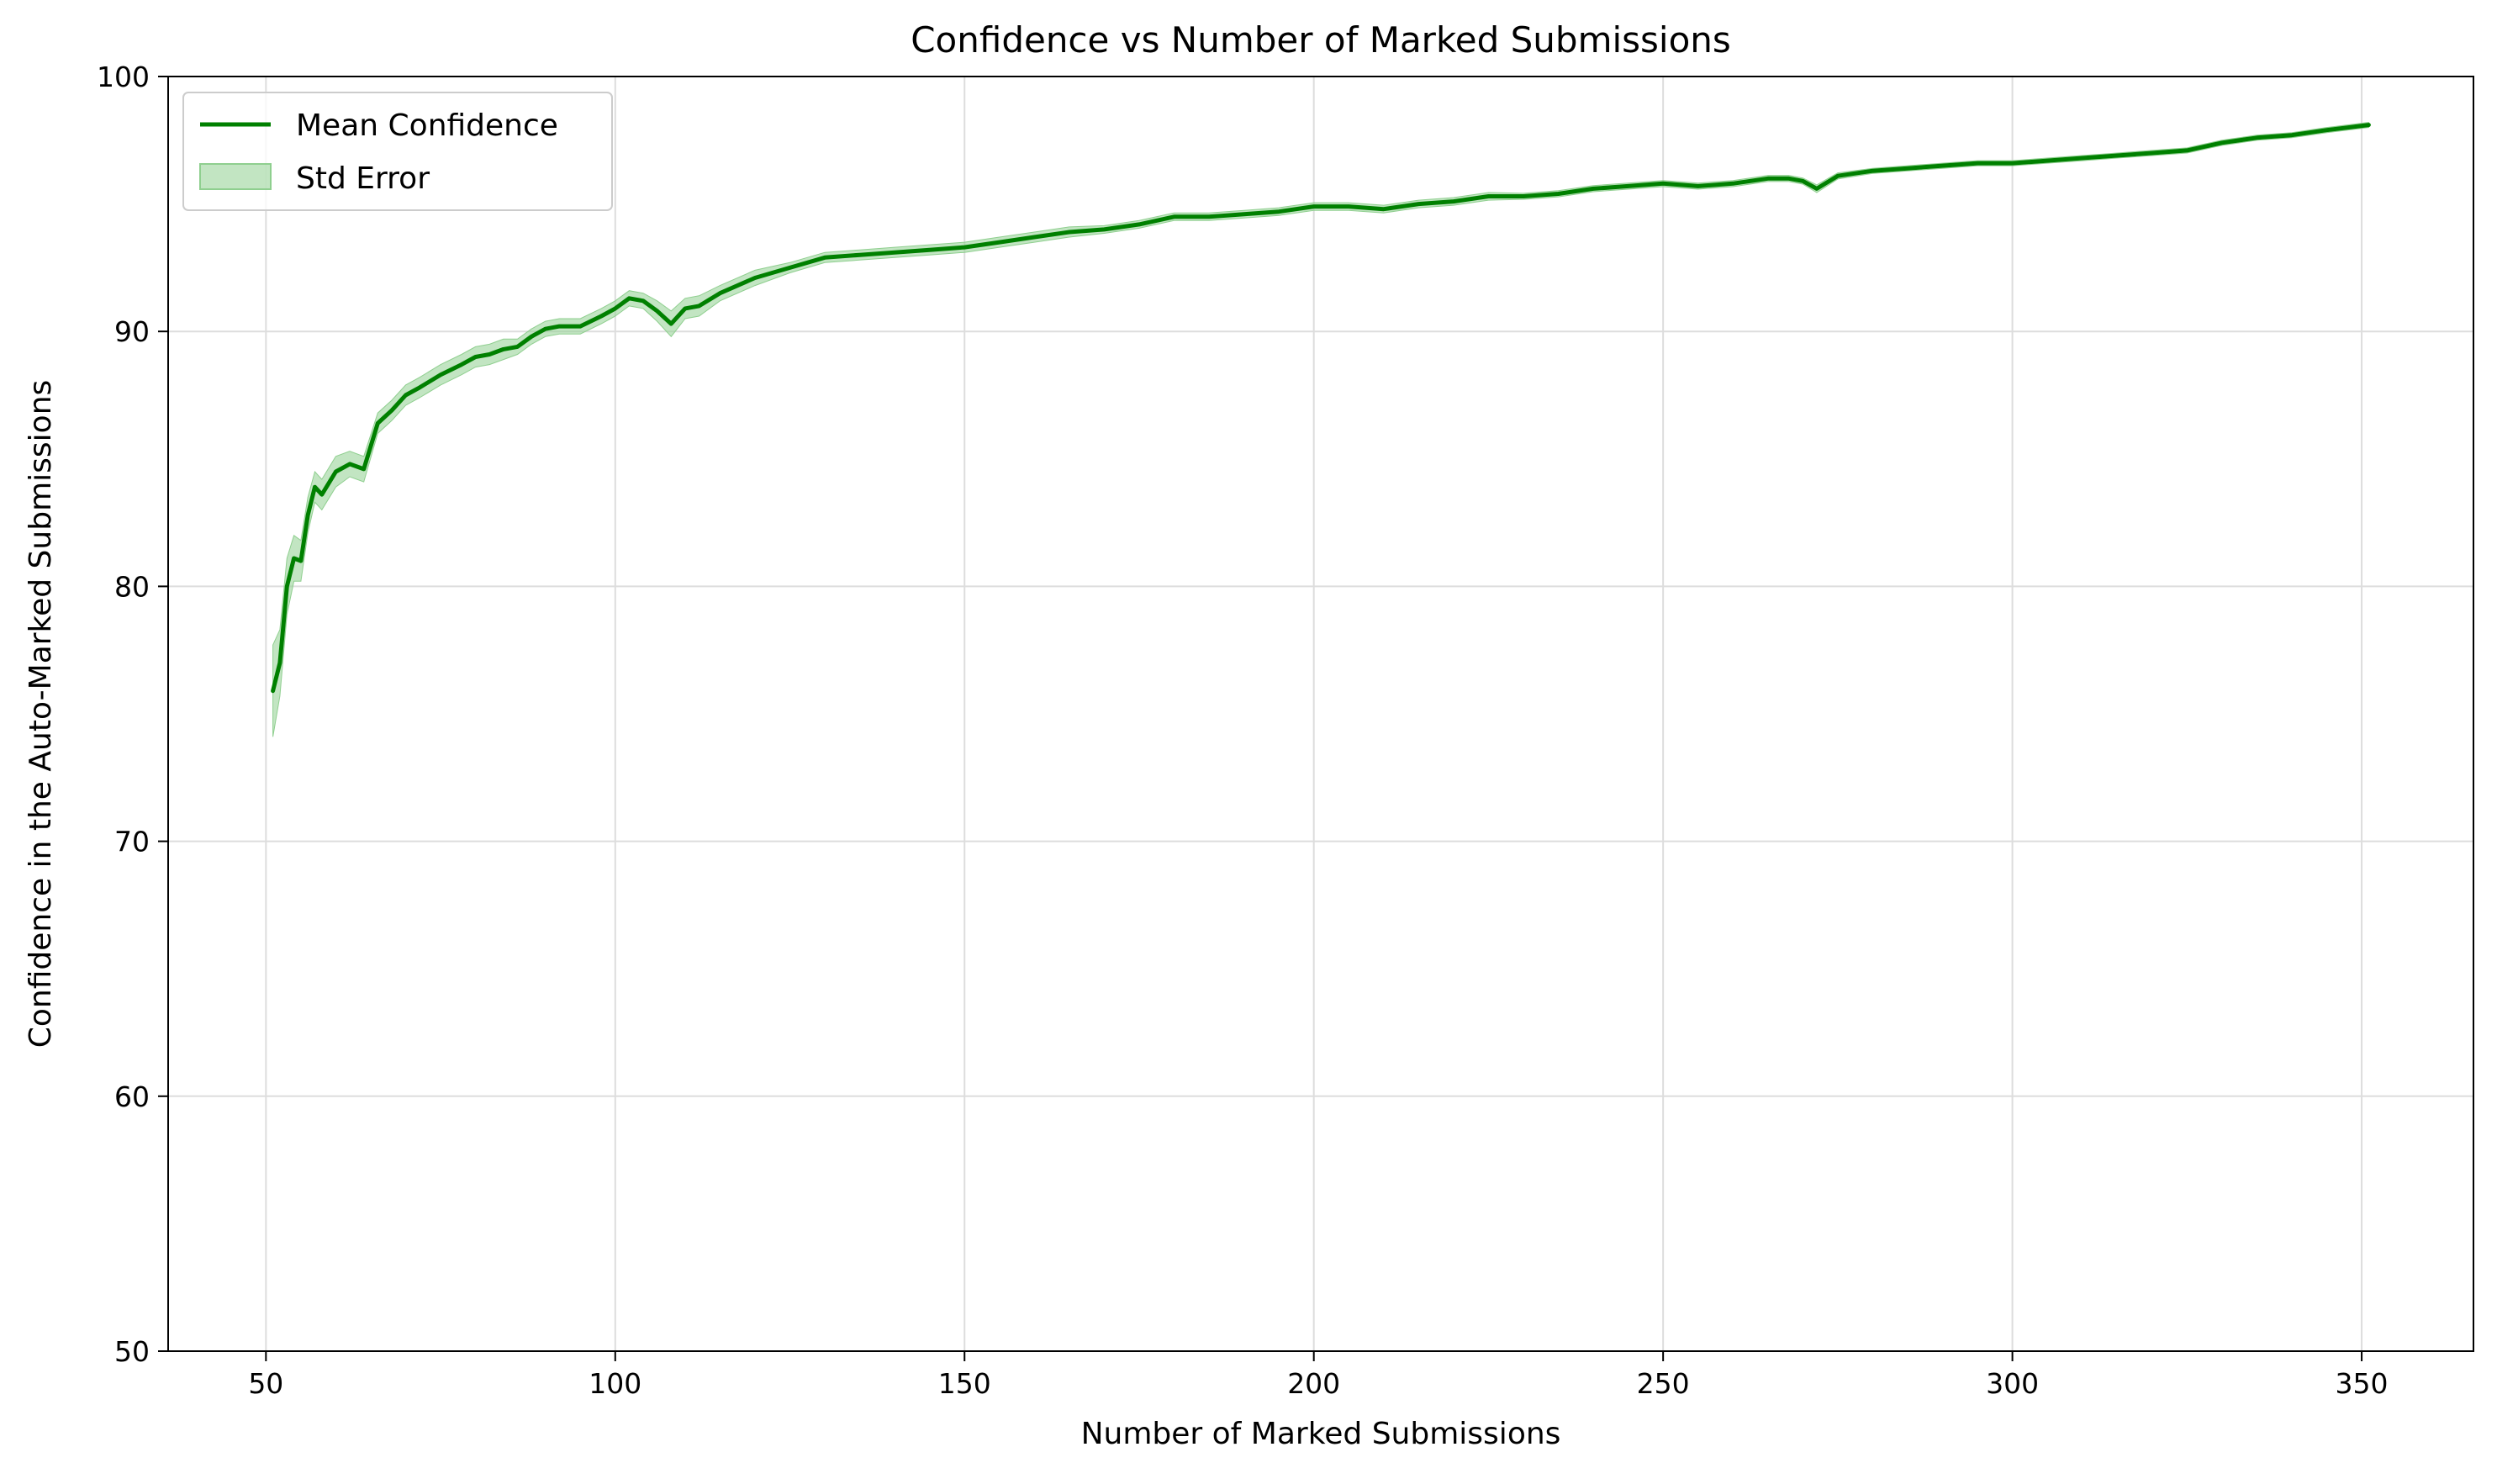  Describe the element at coordinates (132, 842) in the screenshot. I see `y-tick-label: 70` at that location.